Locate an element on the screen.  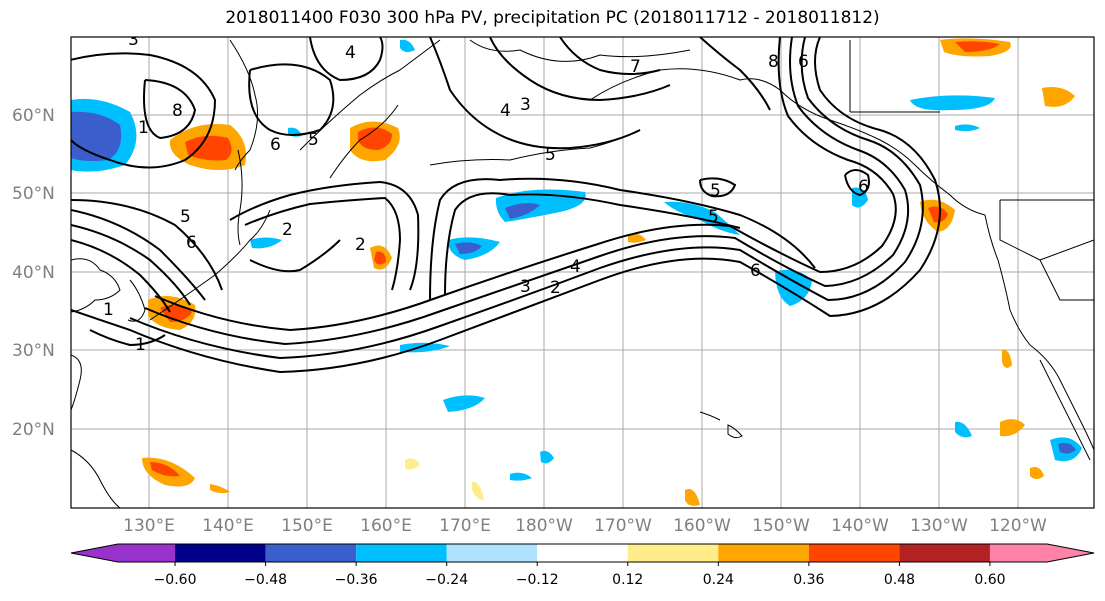
colorbar-tick-label: −0.24 is located at coordinates (446, 580).